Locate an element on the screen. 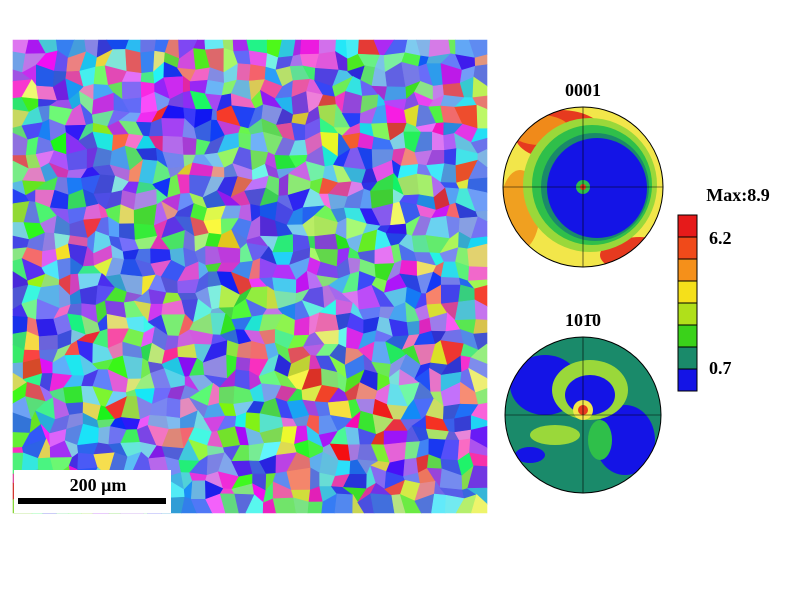 This screenshot has height=600, width=800. scale-bar-box is located at coordinates (92, 491).